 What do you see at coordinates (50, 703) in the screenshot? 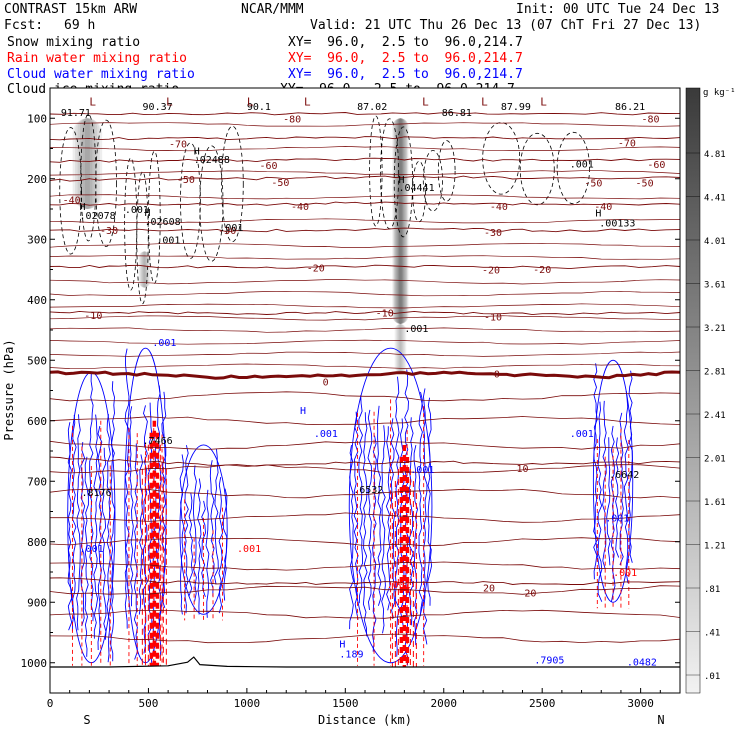
I see `x-tick-label: 0` at bounding box center [50, 703].